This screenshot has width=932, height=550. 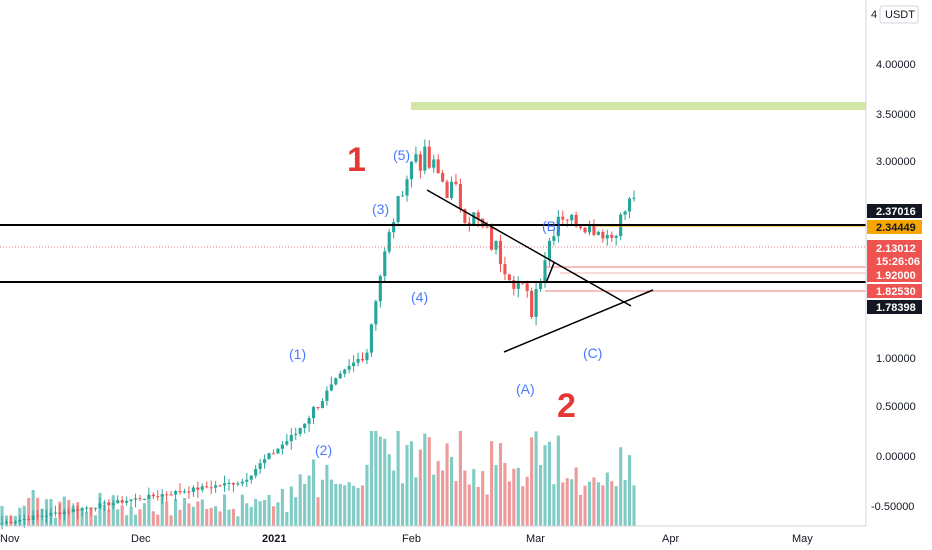 I want to click on currency-label: USDT, so click(x=900, y=15).